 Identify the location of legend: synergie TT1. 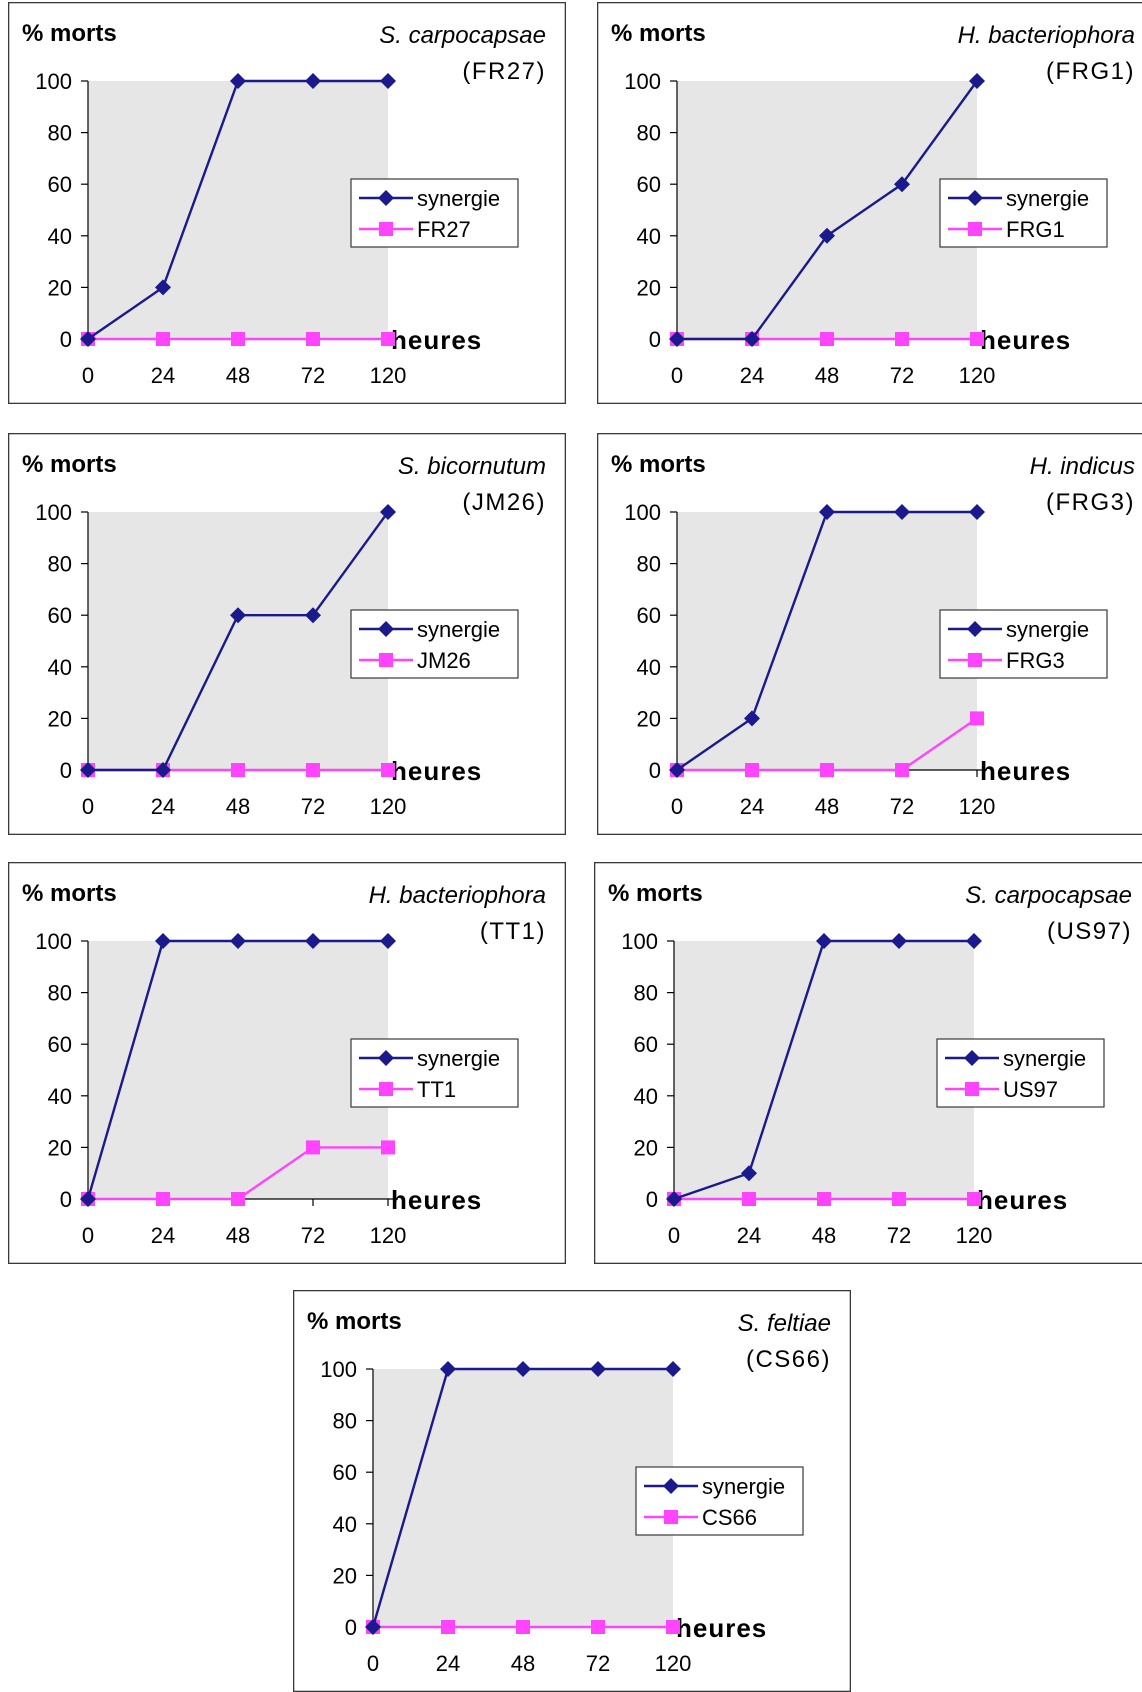
(434, 1073).